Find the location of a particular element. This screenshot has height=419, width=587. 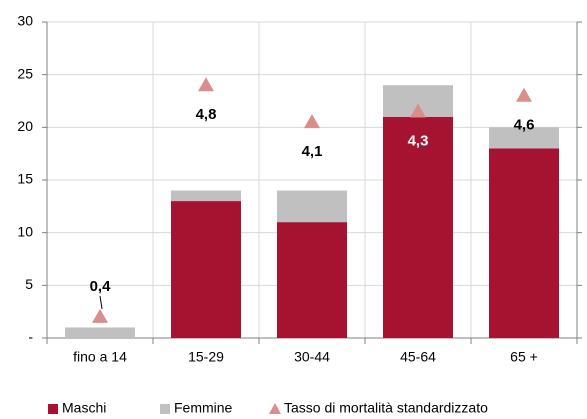

x-tick-label: 45-64 is located at coordinates (418, 357).